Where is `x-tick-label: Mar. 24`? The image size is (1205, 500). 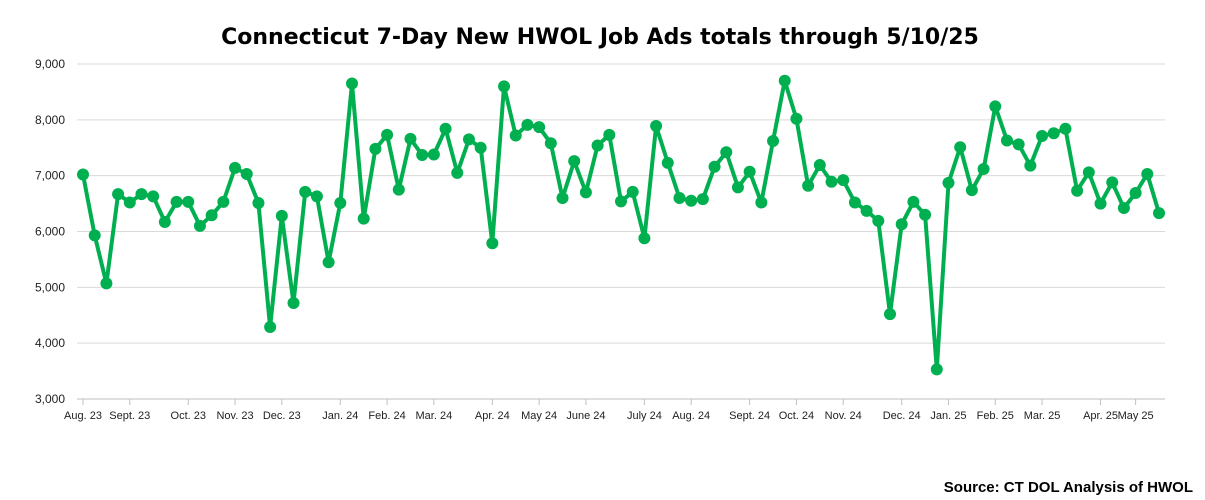
x-tick-label: Mar. 24 is located at coordinates (434, 416).